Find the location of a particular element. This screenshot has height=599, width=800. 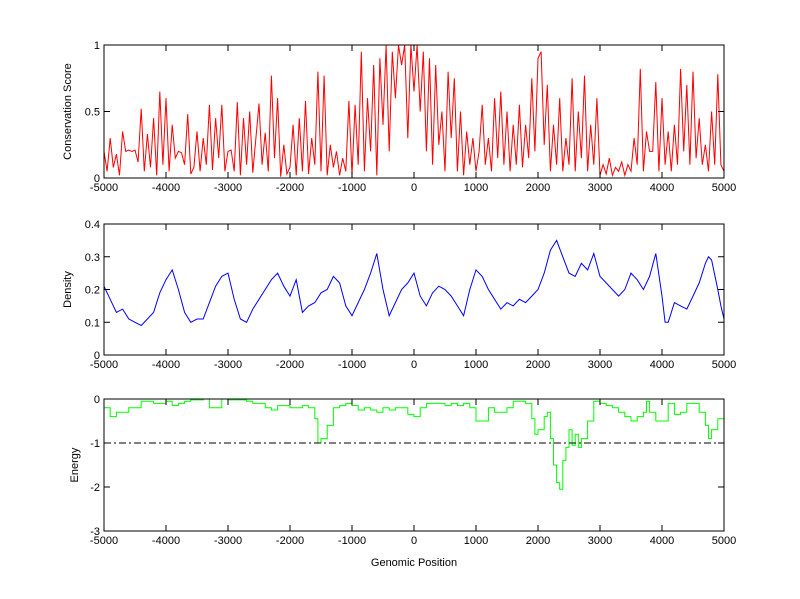

y-axis-label: Energy is located at coordinates (75, 464).